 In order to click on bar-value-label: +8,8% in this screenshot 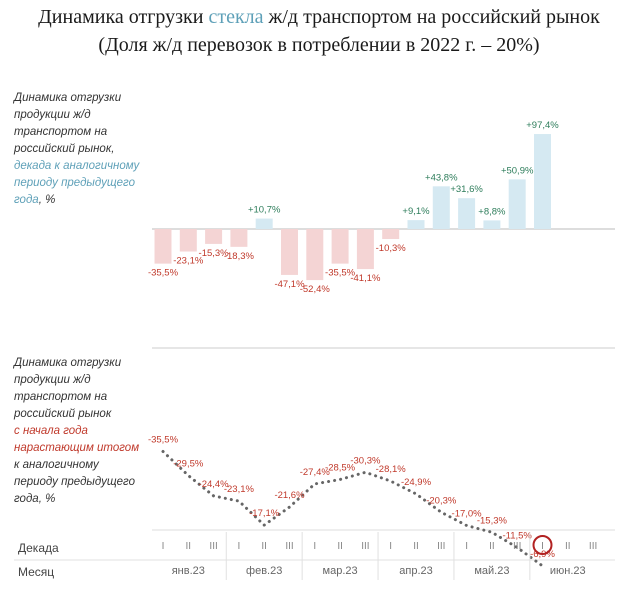, I will do `click(492, 211)`.